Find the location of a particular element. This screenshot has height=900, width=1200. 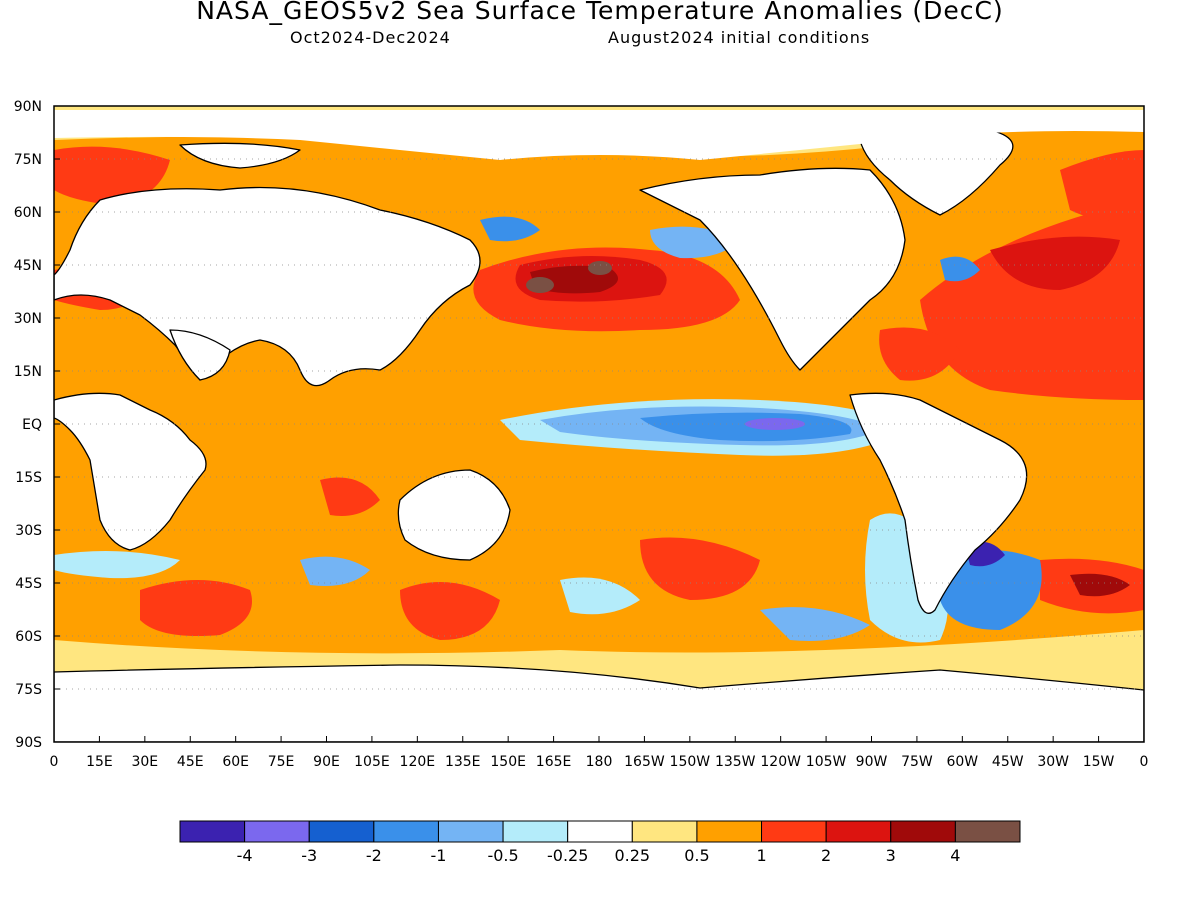

lon-tick-label: 45W is located at coordinates (1008, 762).